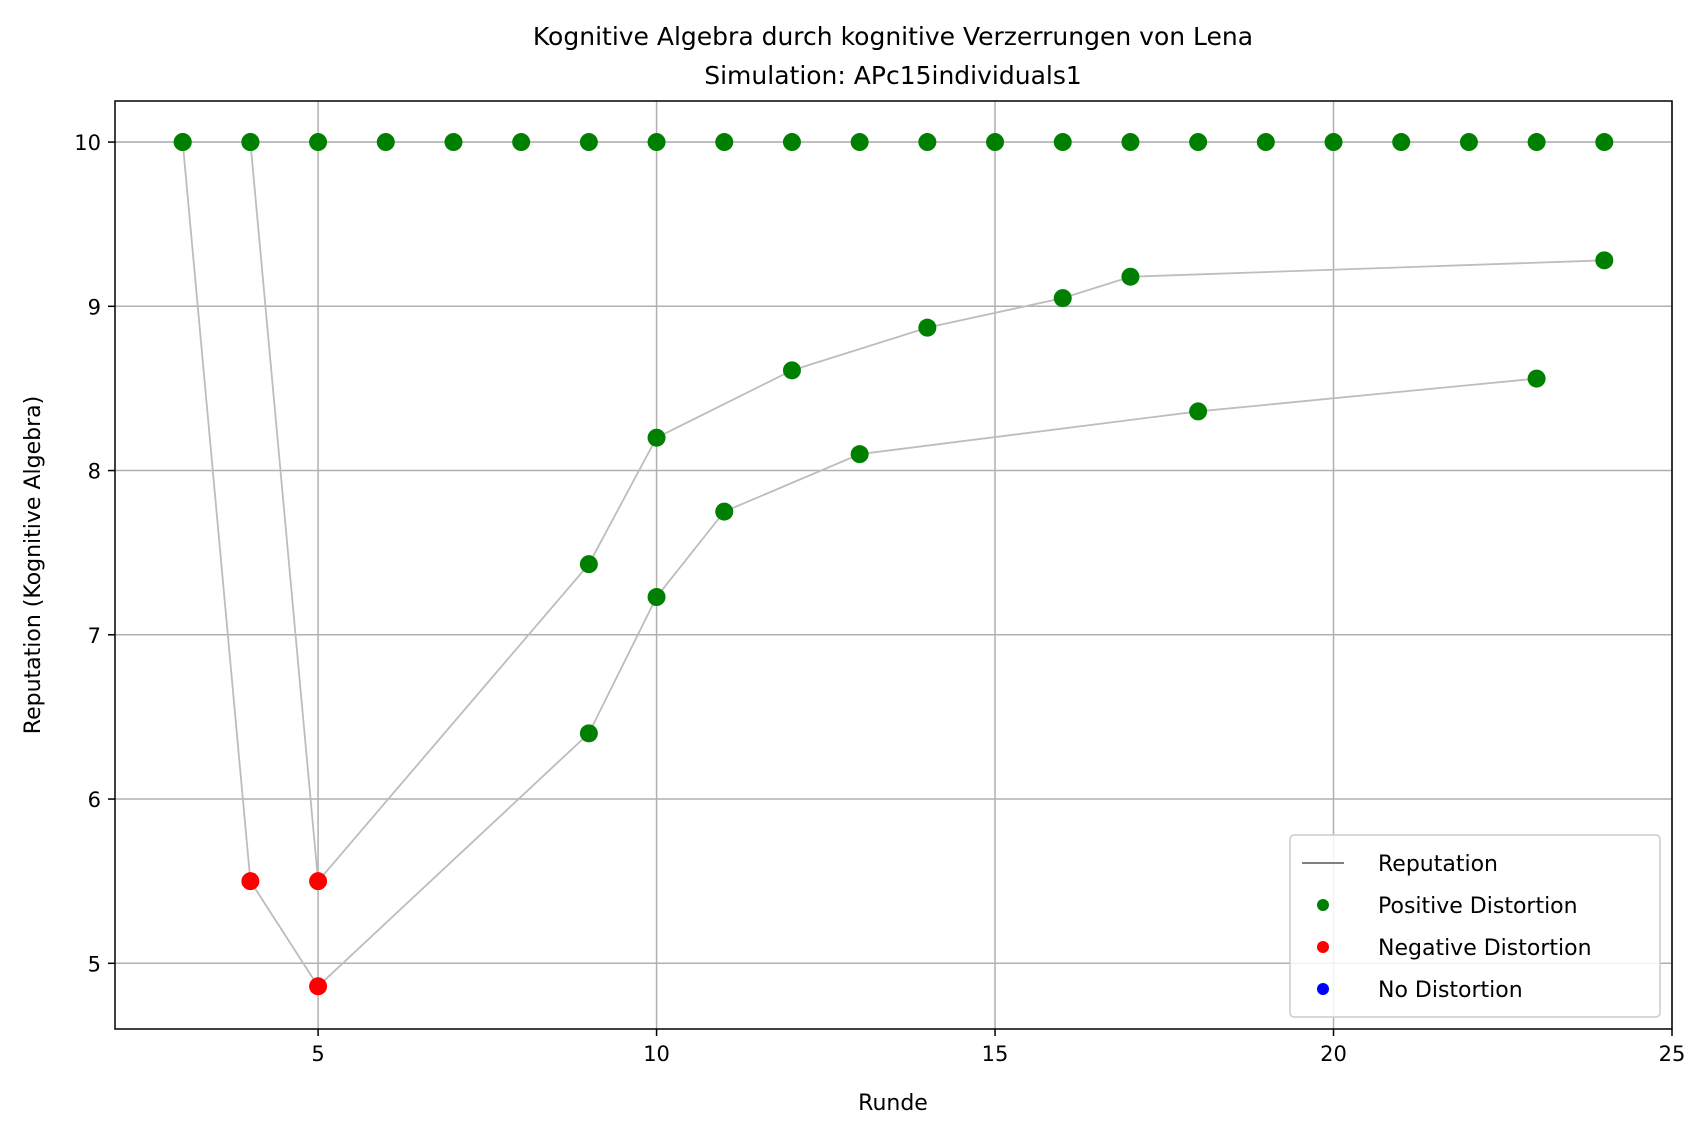 The height and width of the screenshot is (1131, 1698). I want to click on y-tick-label: 5, so click(94, 964).